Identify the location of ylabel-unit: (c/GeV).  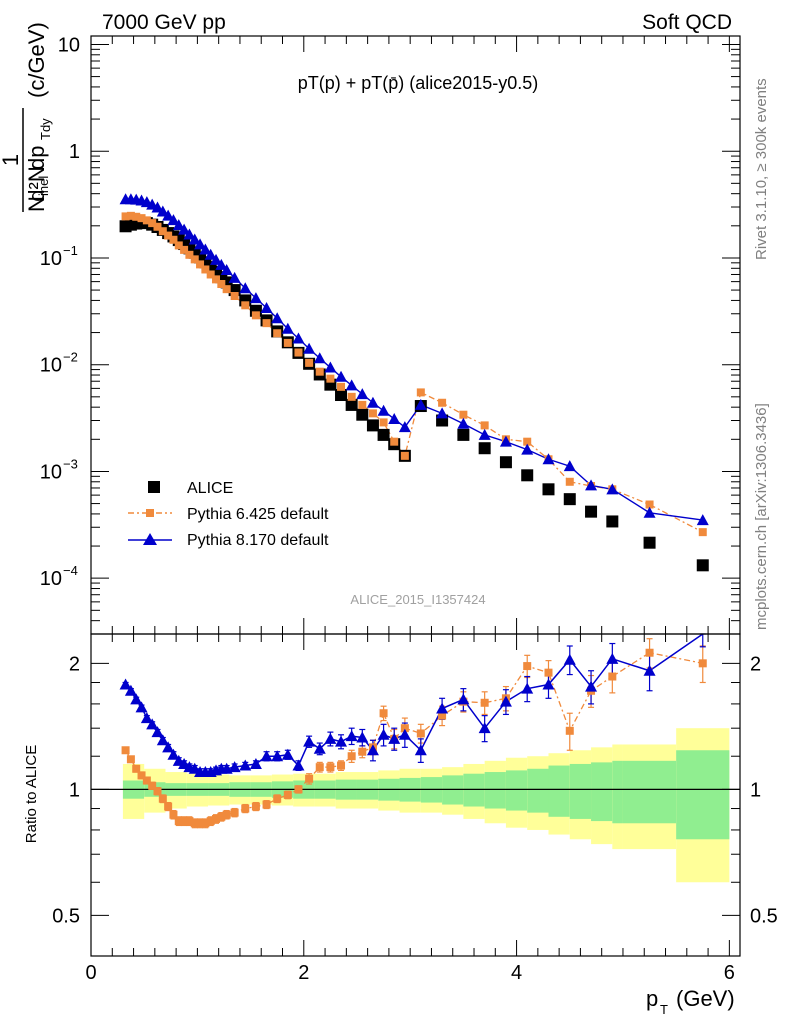
(36, 60).